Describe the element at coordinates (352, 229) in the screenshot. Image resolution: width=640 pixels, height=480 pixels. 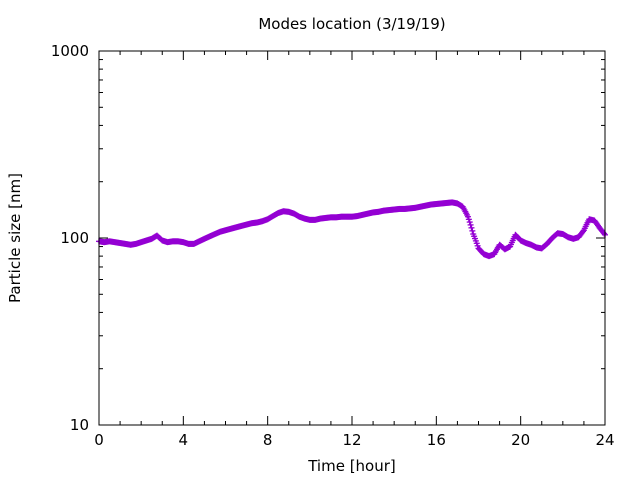
I see `data-points` at that location.